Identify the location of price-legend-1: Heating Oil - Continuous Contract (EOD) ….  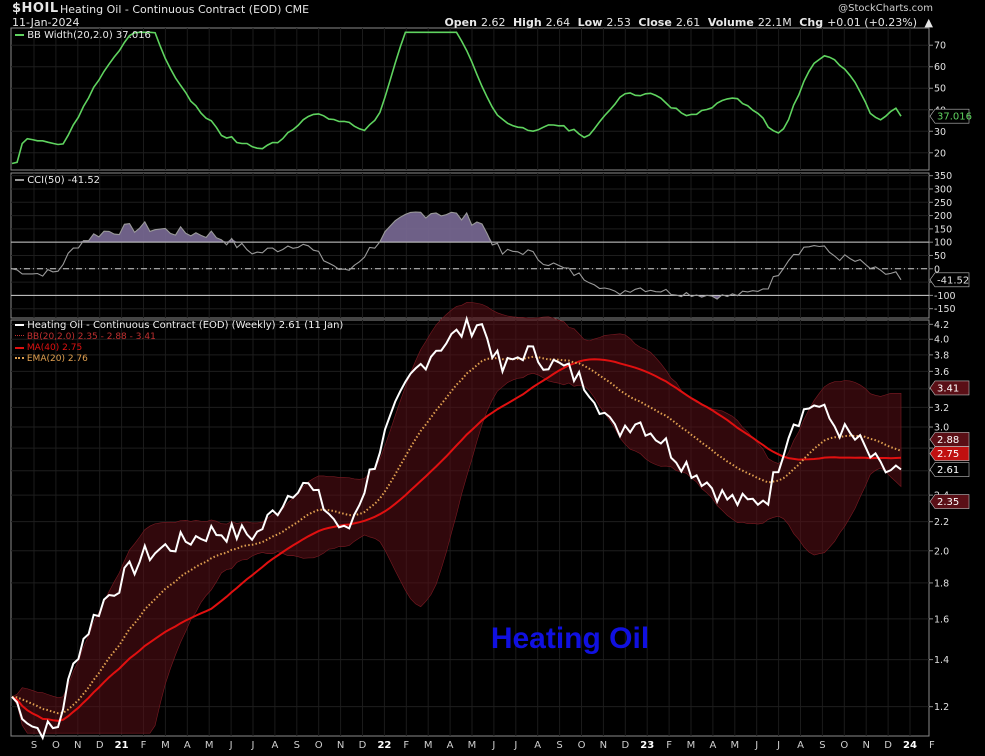
(179, 325).